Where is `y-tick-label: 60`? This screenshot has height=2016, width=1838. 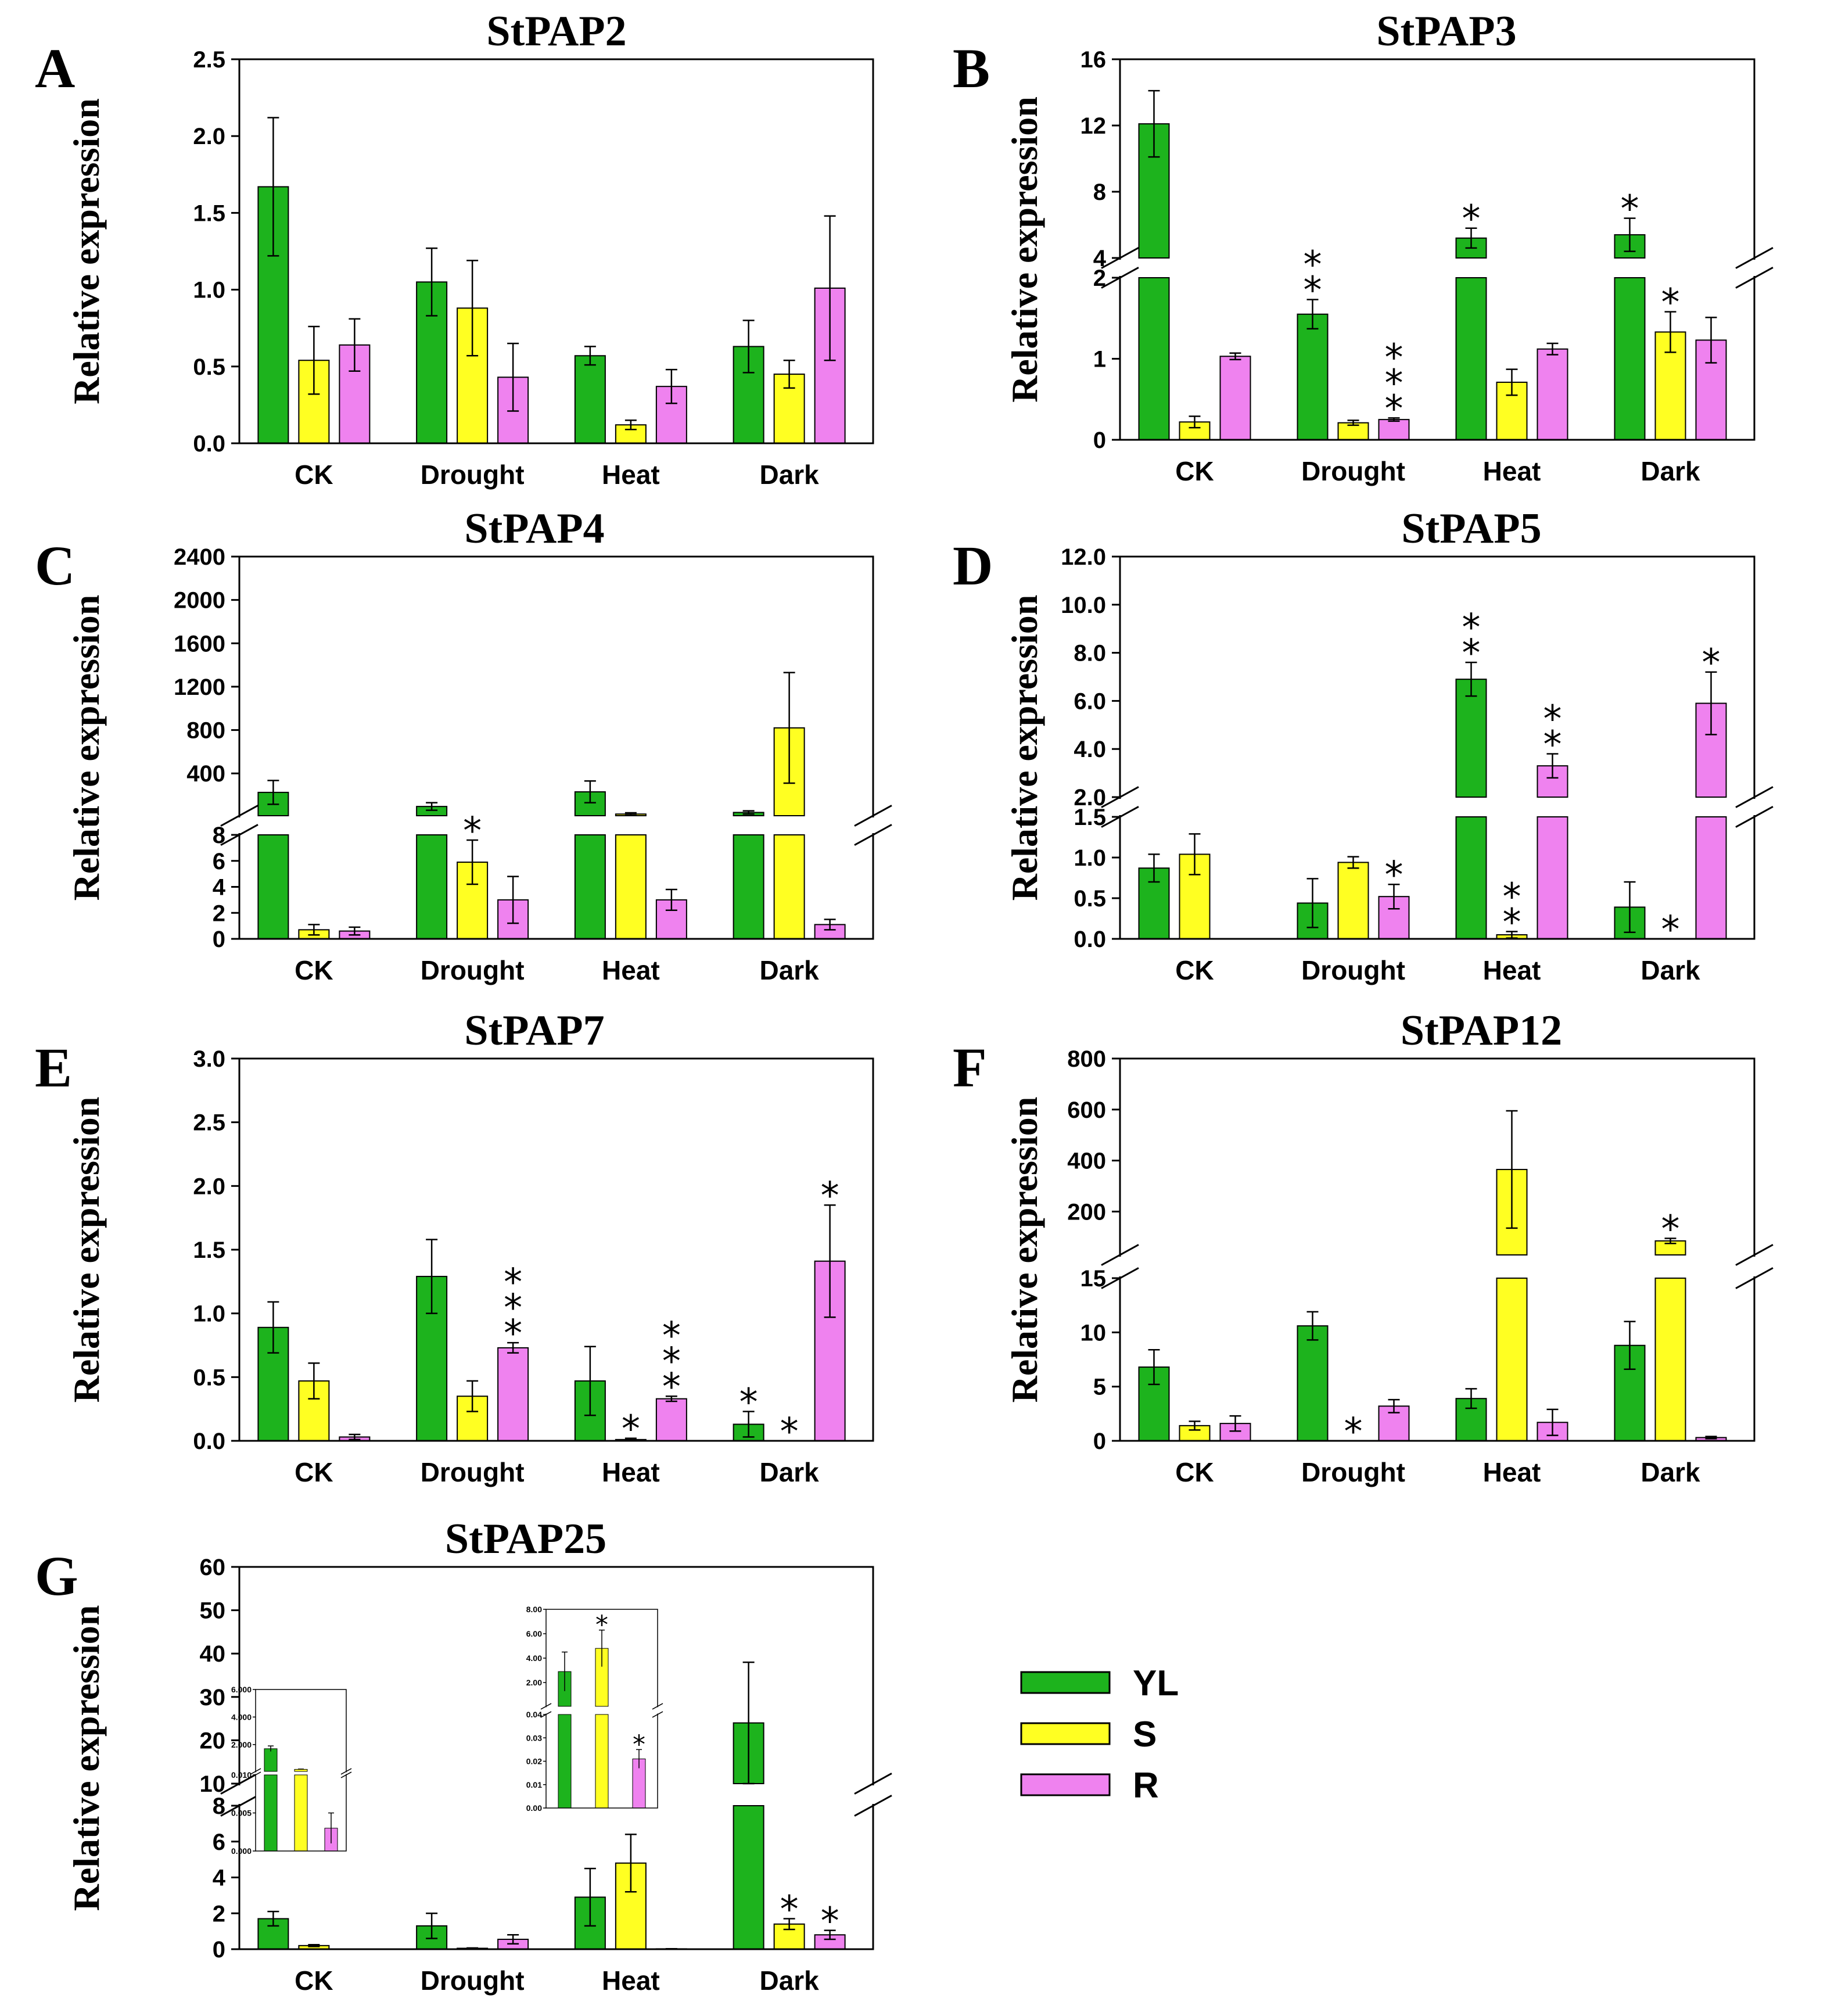
y-tick-label: 60 is located at coordinates (213, 1567).